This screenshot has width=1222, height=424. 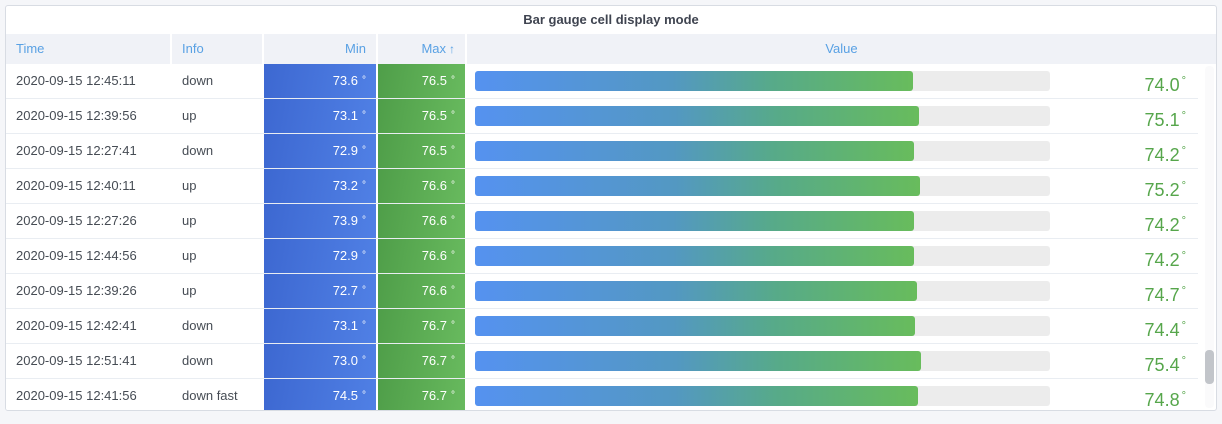 What do you see at coordinates (320, 186) in the screenshot?
I see `min-color-background: 73.2 °` at bounding box center [320, 186].